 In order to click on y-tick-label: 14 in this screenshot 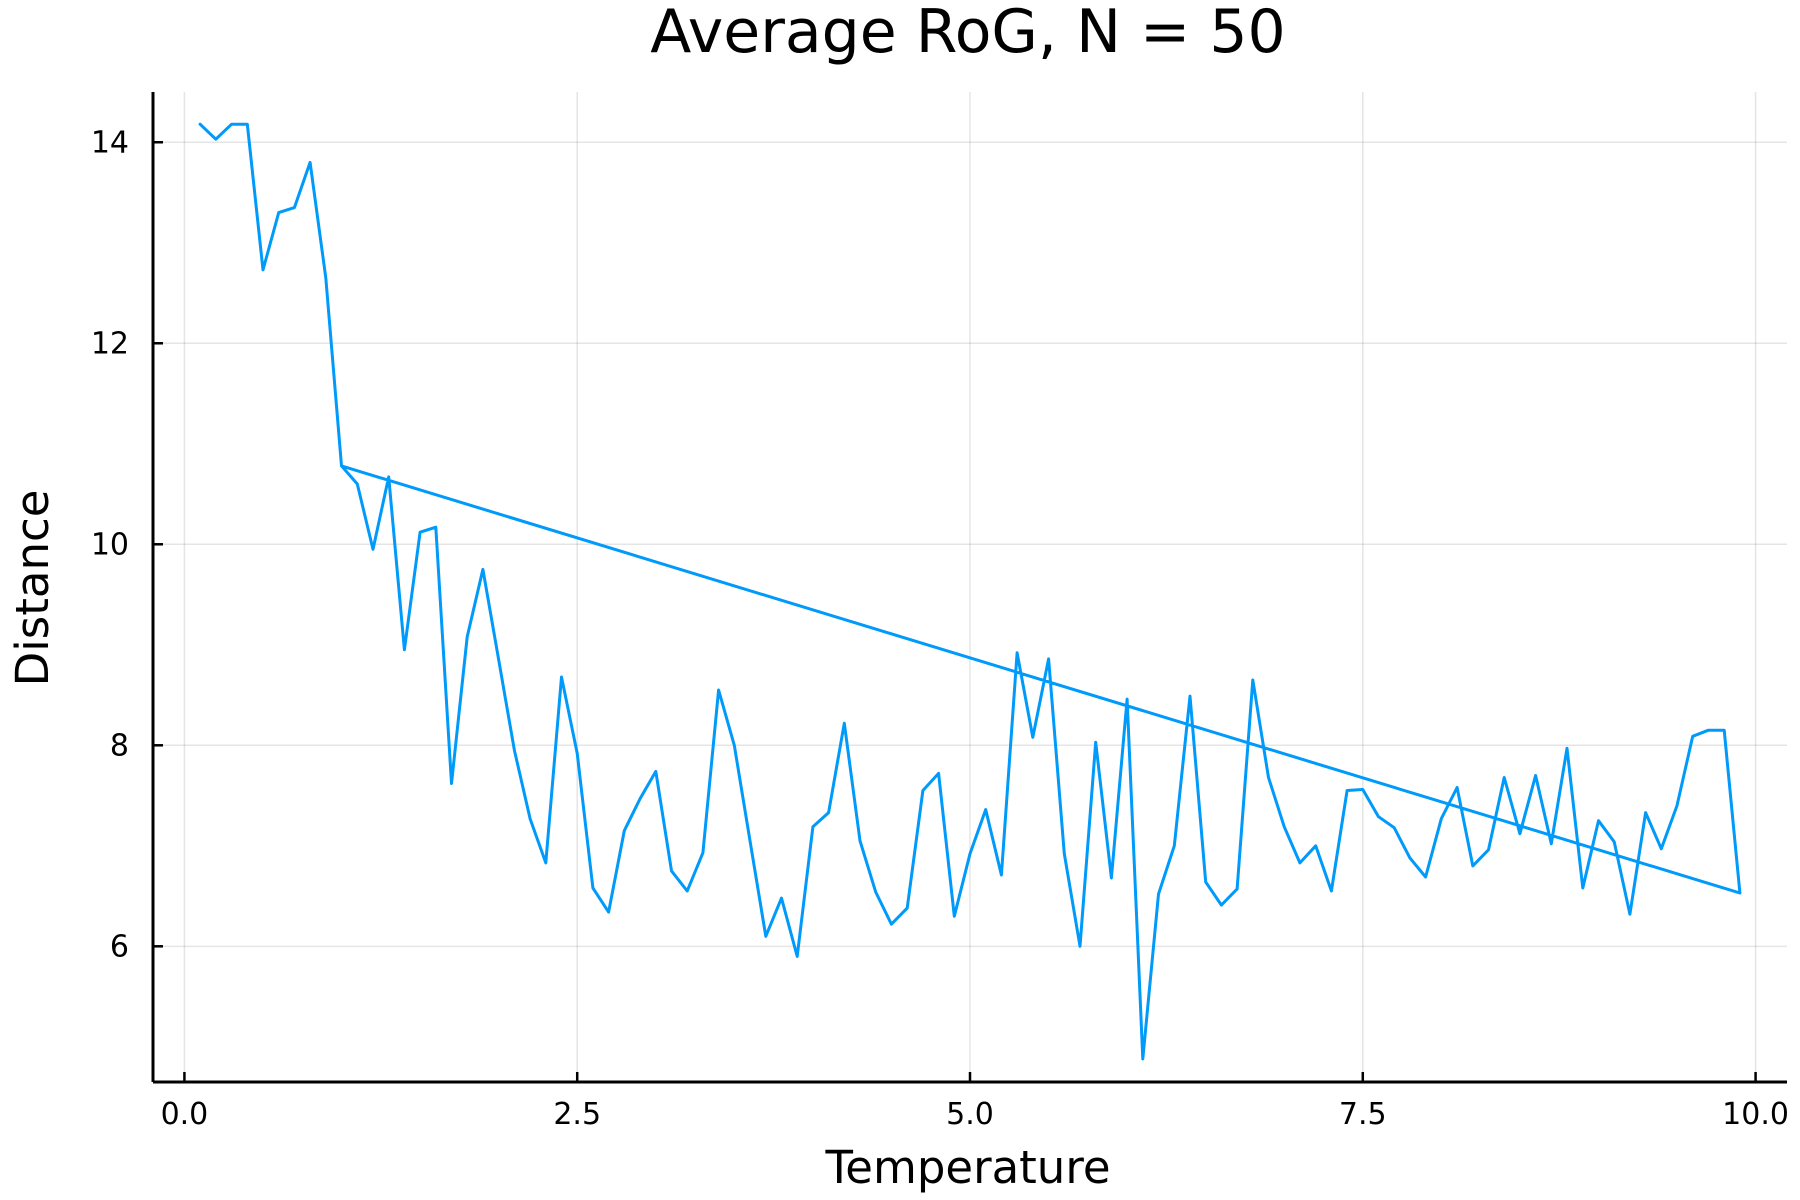, I will do `click(110, 142)`.